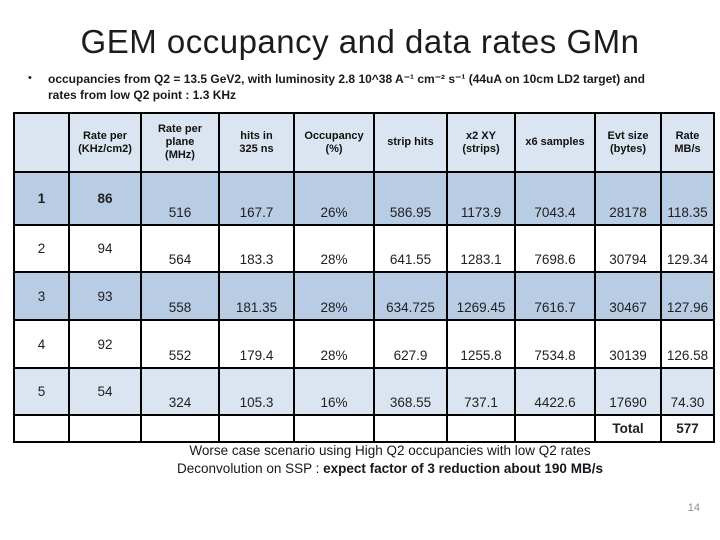  I want to click on table-cell: 516, so click(180, 198).